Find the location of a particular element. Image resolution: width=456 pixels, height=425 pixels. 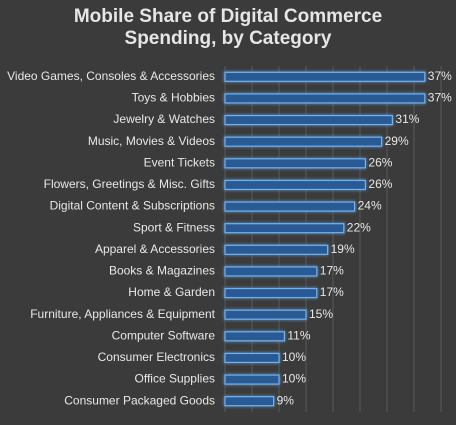

value-label: 9% is located at coordinates (286, 400).